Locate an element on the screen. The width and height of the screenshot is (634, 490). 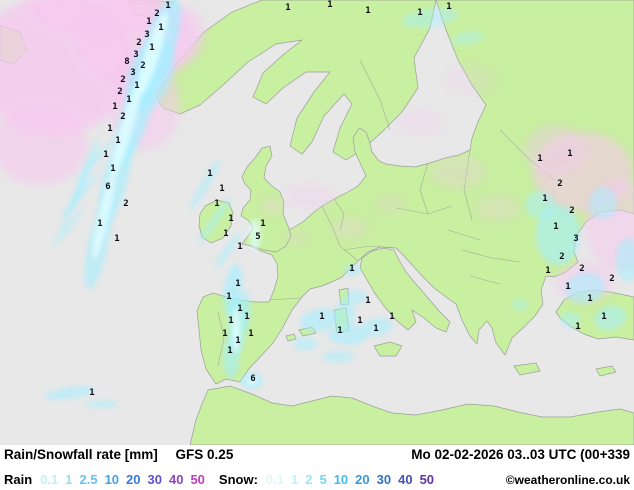
copyright: ©weatheronline.co.uk is located at coordinates (567, 480).